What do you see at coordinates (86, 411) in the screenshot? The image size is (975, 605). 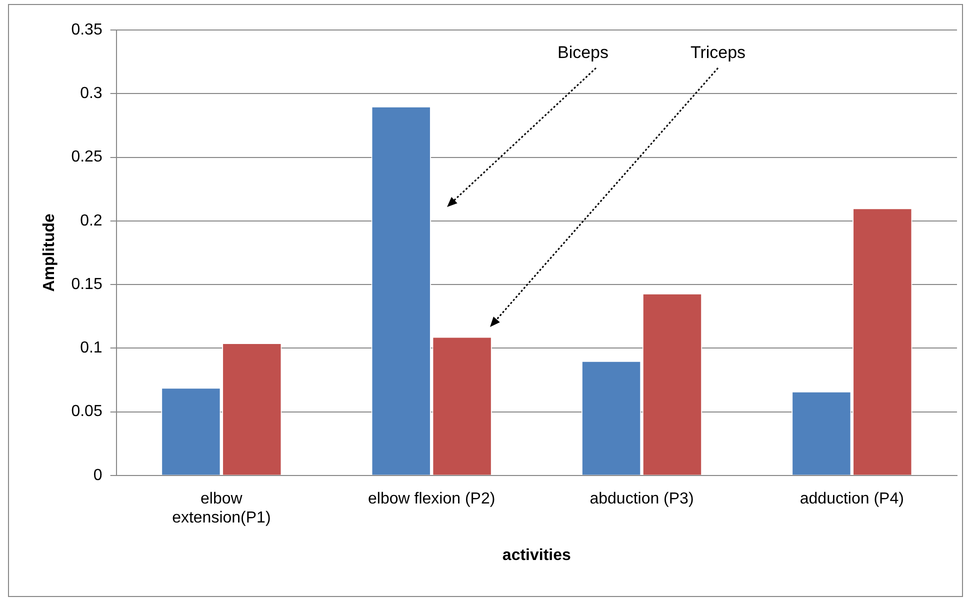 I see `y-tick-label: 0.05` at bounding box center [86, 411].